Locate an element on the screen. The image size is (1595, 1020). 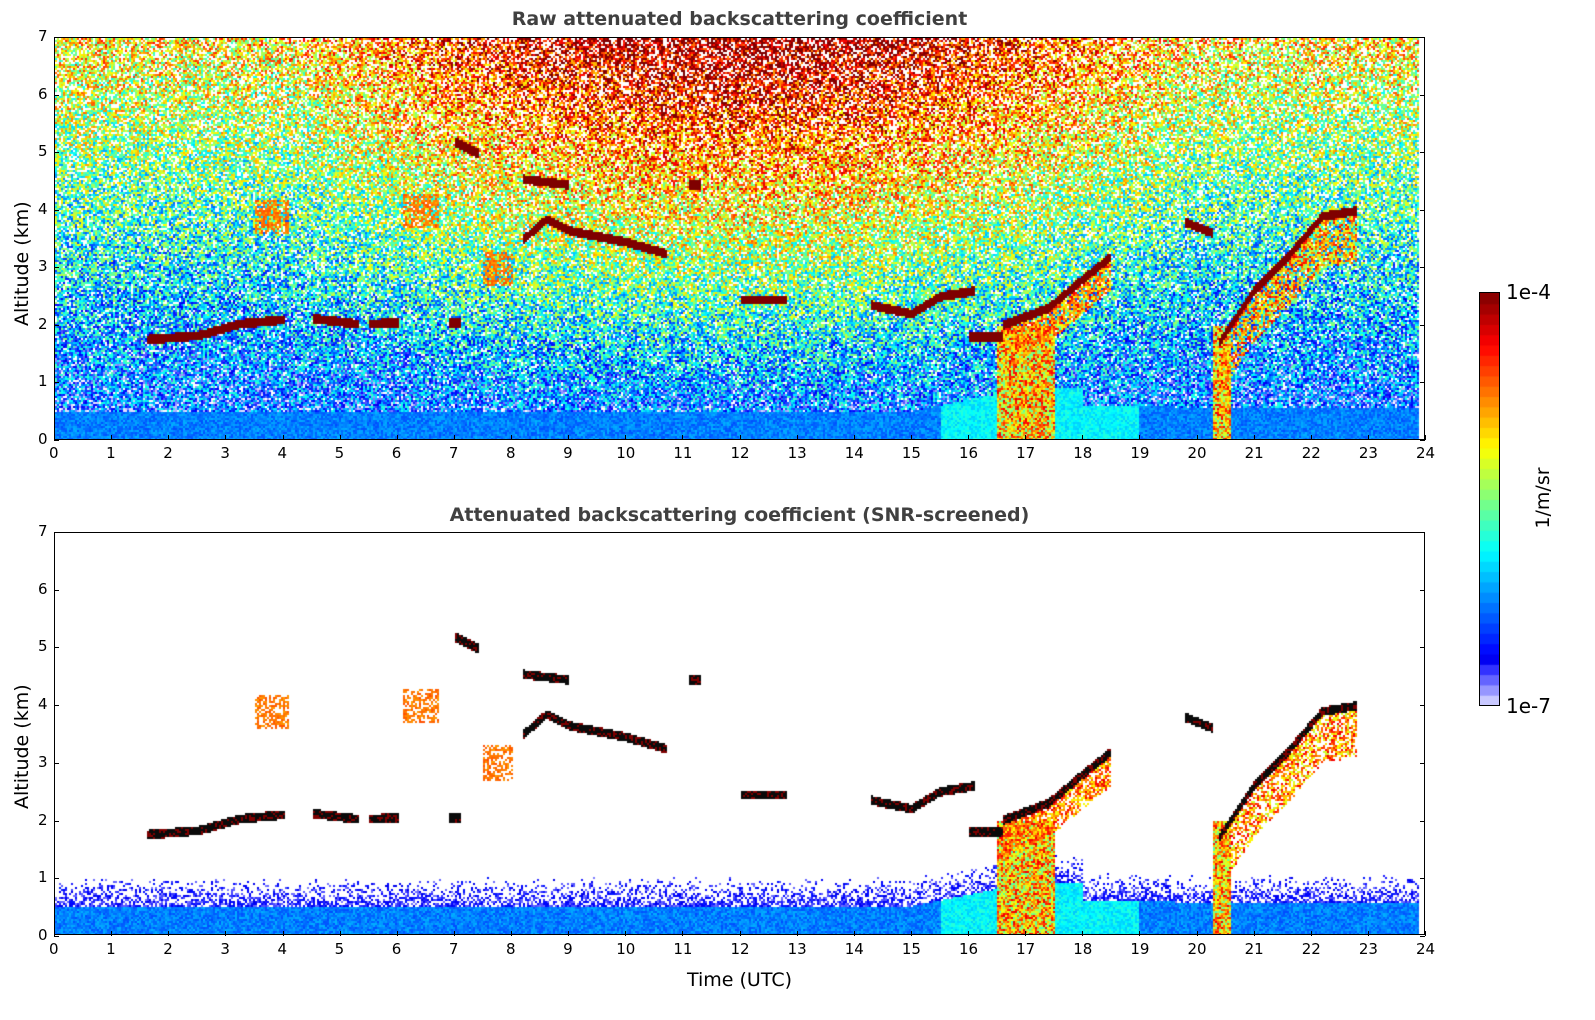
colorbar-unit-label: 1/m/sr is located at coordinates (1543, 498).